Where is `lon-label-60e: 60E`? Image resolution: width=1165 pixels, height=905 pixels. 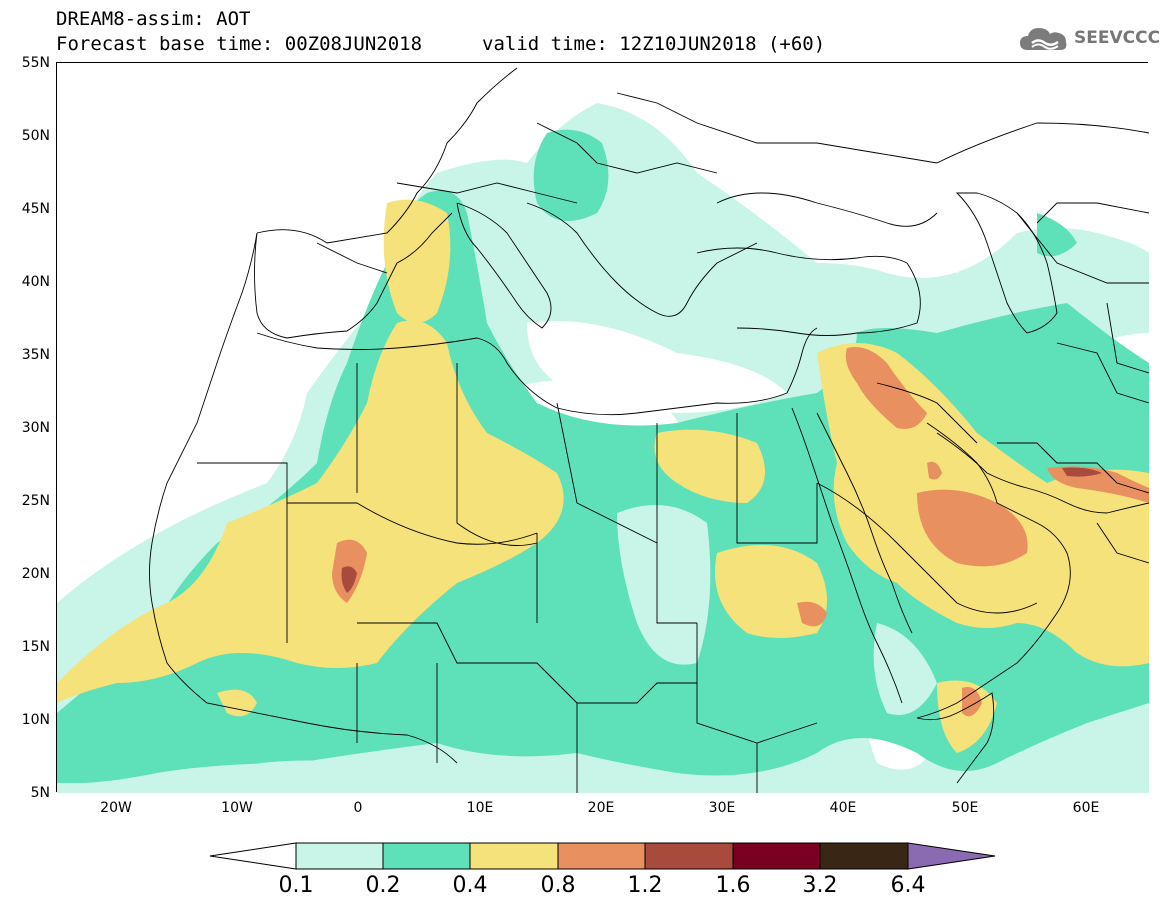
lon-label-60e: 60E is located at coordinates (1086, 808).